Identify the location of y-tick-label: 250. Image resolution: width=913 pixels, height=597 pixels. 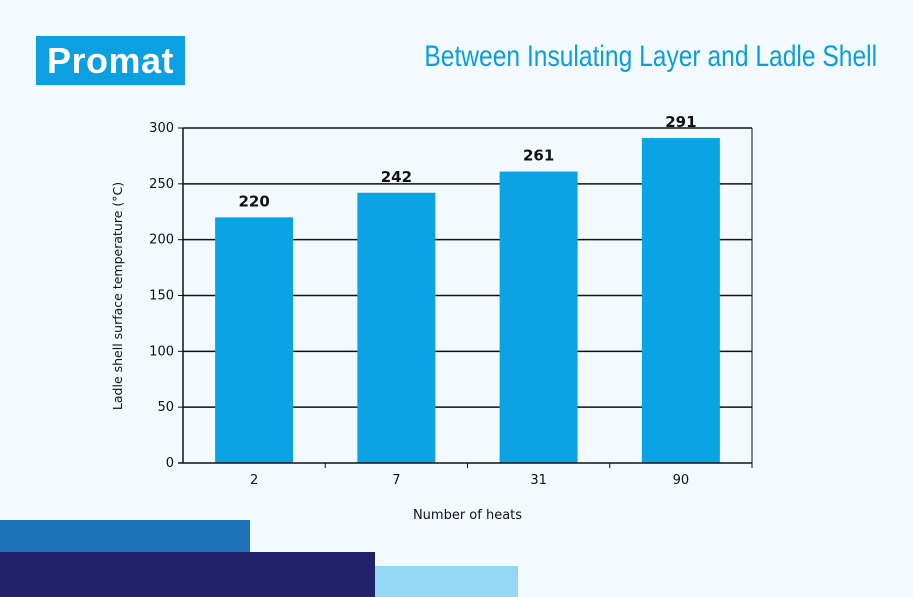
(161, 184).